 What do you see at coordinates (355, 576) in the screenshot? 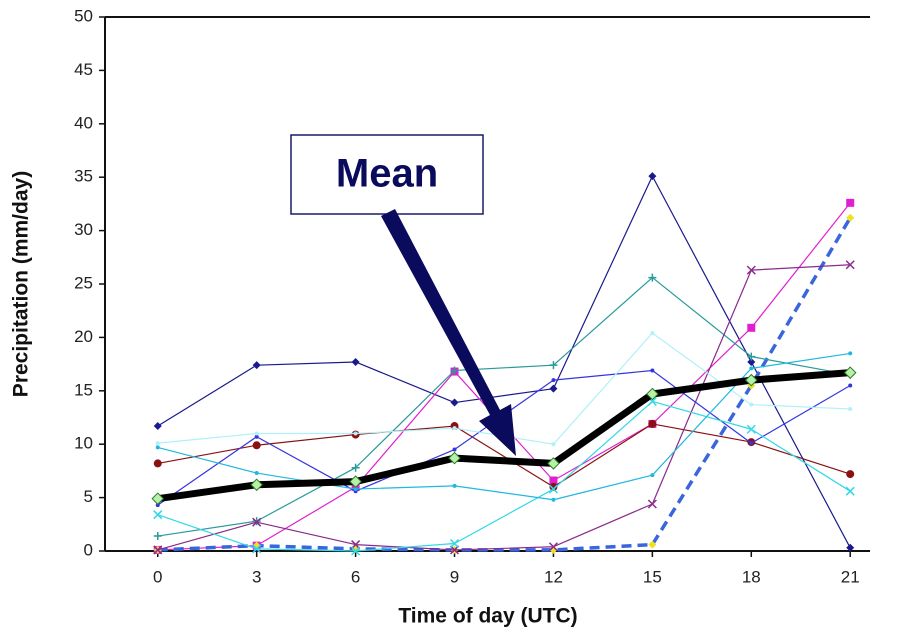
I see `x-tick-label: 6` at bounding box center [355, 576].